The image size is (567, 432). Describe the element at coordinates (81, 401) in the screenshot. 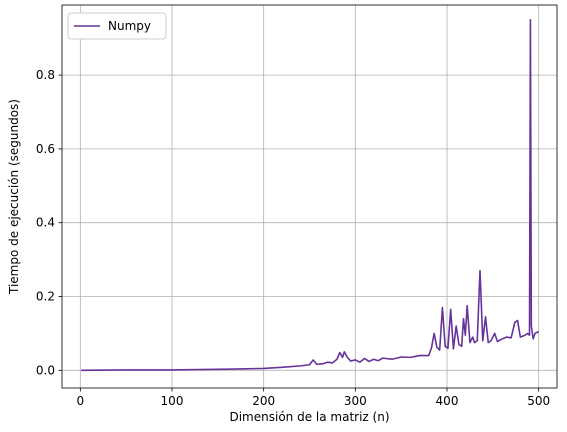

I see `x-tick-label: 0` at that location.